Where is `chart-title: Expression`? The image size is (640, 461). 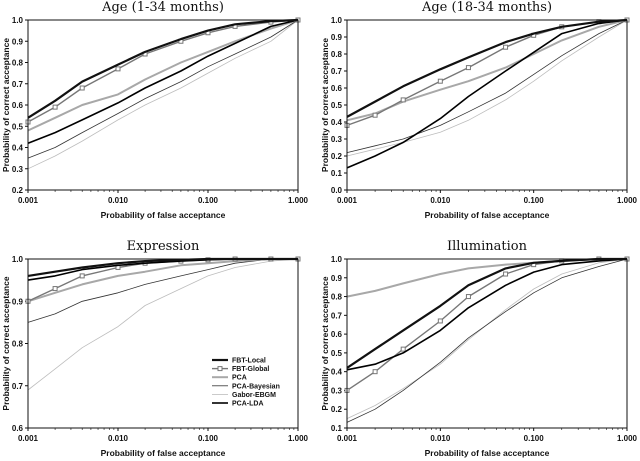
chart-title: Expression is located at coordinates (163, 246).